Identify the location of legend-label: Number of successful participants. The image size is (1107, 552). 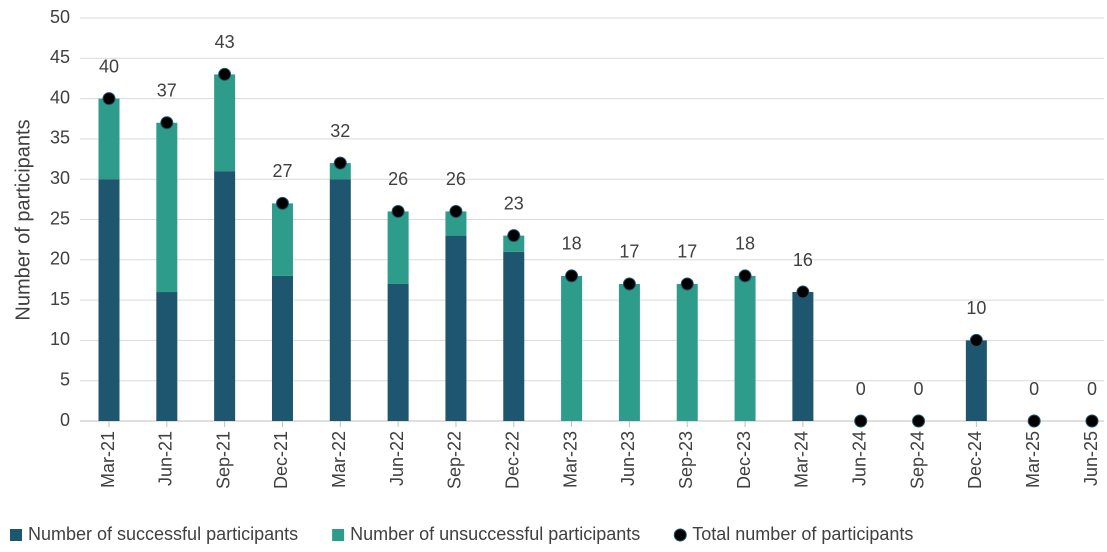
(163, 534).